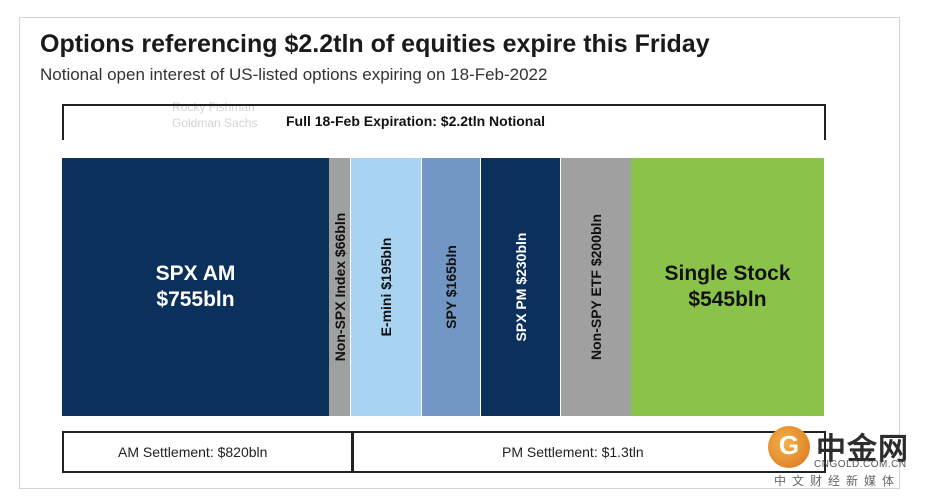 This screenshot has height=497, width=926. I want to click on watermark-org: Goldman Sachs, so click(215, 123).